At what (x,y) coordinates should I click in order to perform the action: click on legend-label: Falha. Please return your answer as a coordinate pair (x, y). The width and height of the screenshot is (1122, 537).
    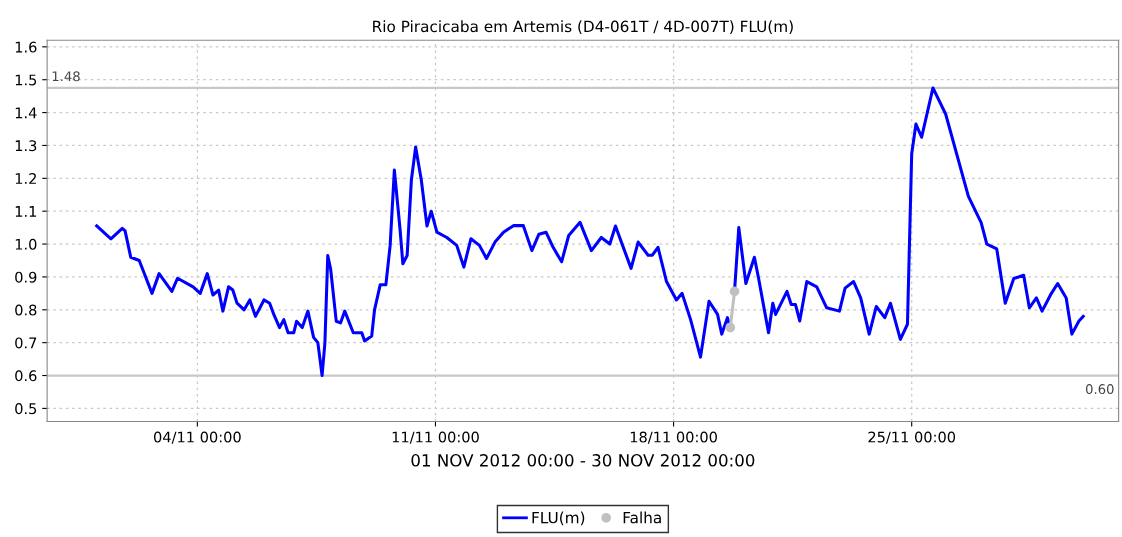
    Looking at the image, I should click on (642, 517).